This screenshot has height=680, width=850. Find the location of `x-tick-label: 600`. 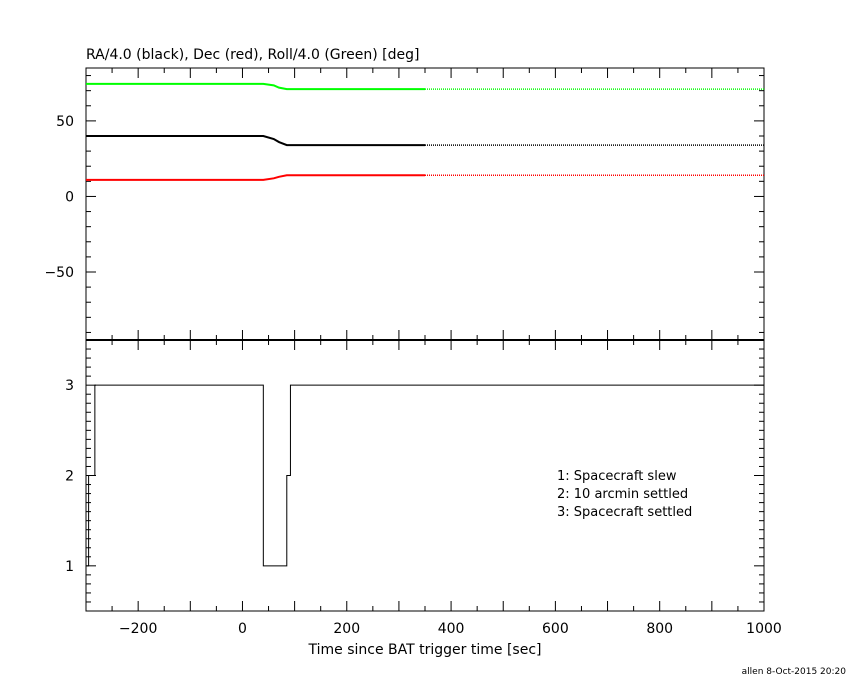

x-tick-label: 600 is located at coordinates (555, 629).